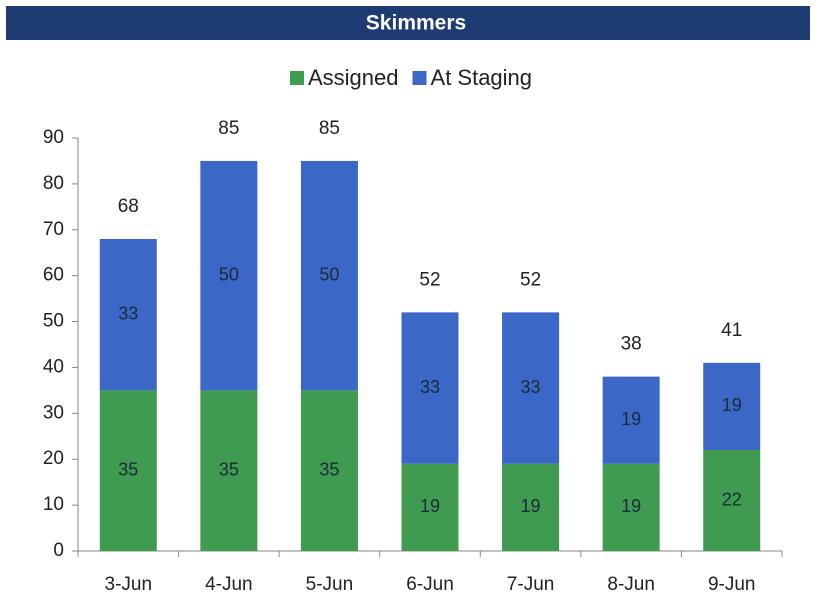 The width and height of the screenshot is (816, 600). Describe the element at coordinates (416, 23) in the screenshot. I see `chart-title: Skimmers` at that location.